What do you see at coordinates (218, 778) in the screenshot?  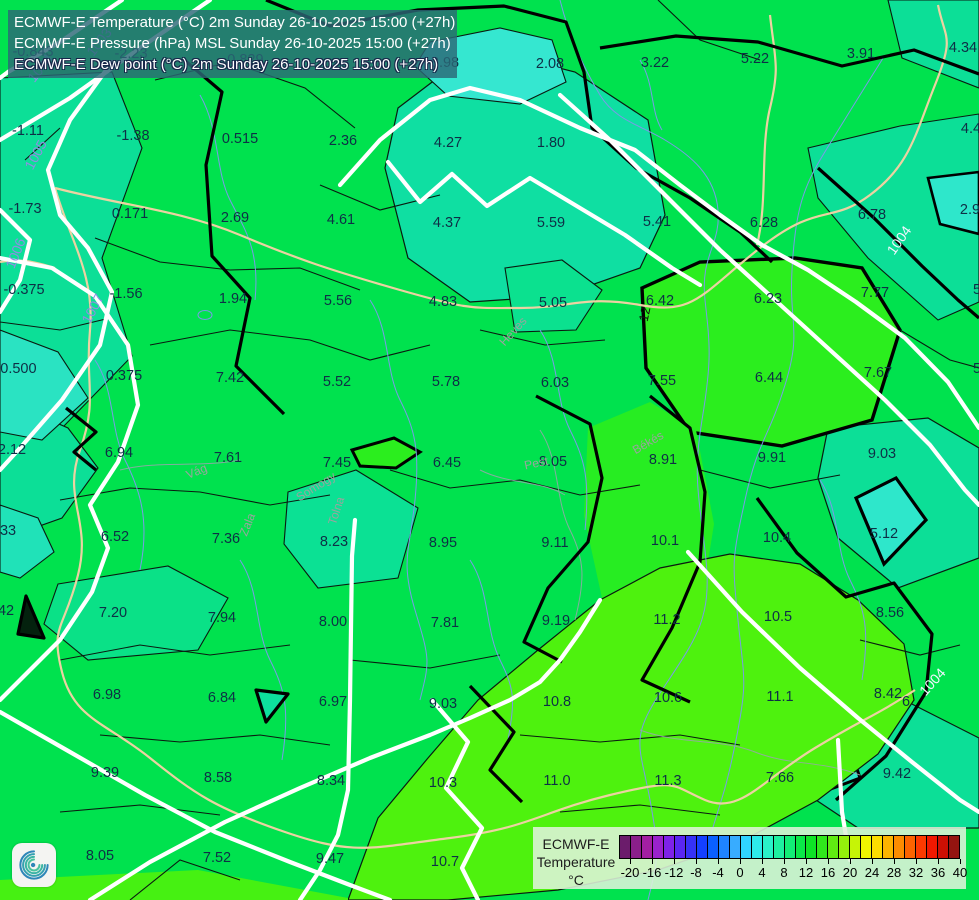 I see `temperature-value-label: 8.58` at bounding box center [218, 778].